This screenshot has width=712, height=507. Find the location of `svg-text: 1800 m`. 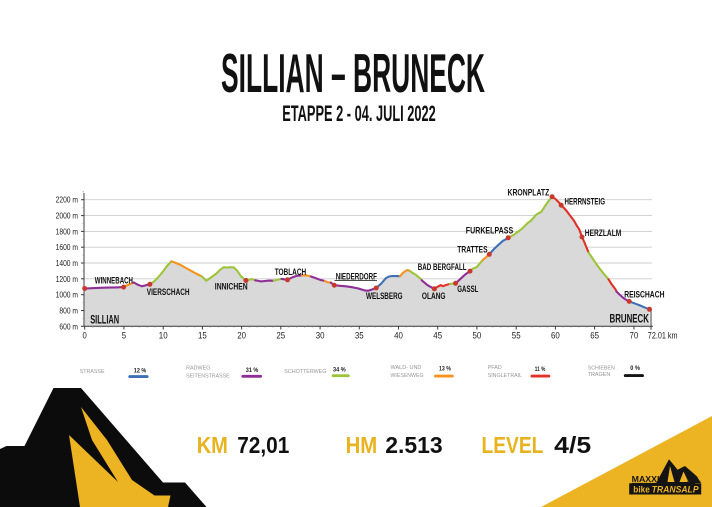

svg-text: 1800 m is located at coordinates (67, 231).